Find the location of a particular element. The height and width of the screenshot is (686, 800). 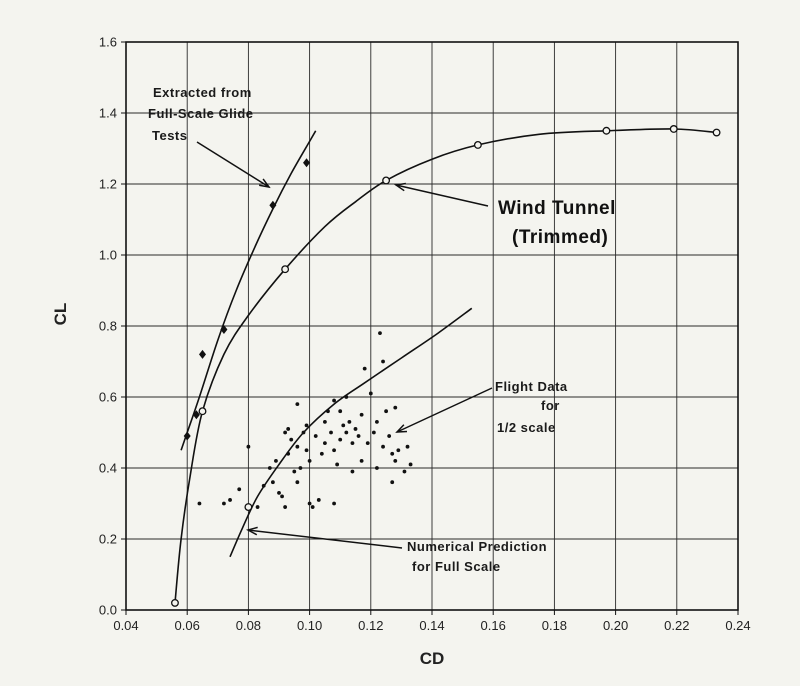

y-tick-label: 0.8 is located at coordinates (108, 326).